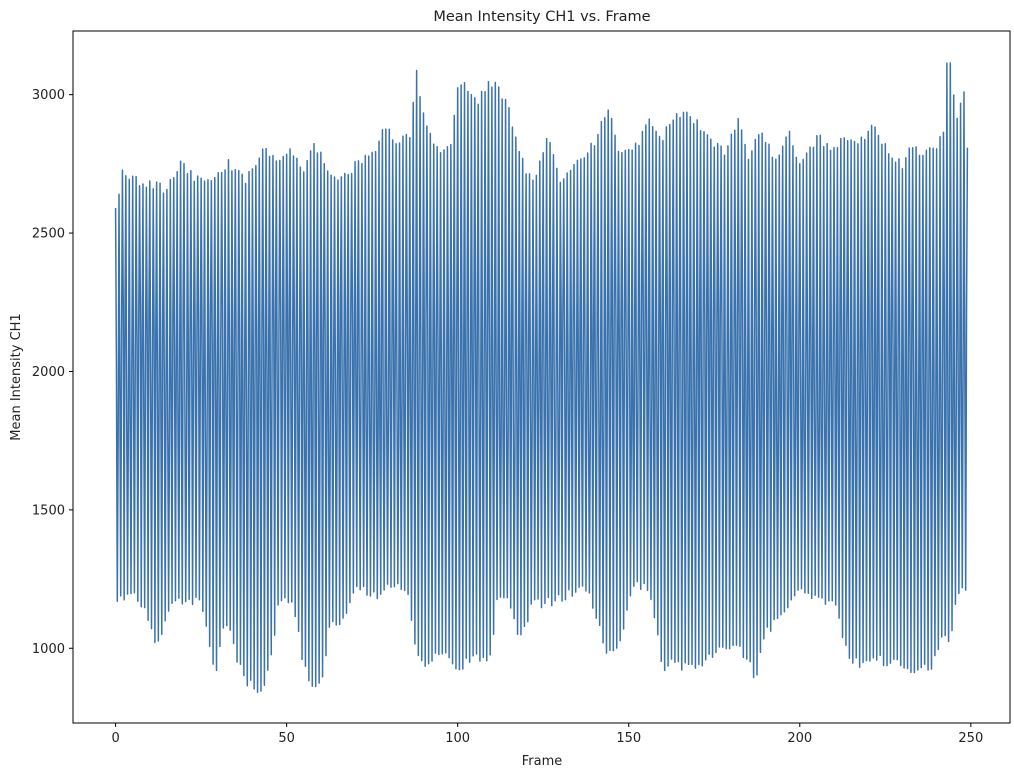 The height and width of the screenshot is (778, 1014). Describe the element at coordinates (970, 738) in the screenshot. I see `x-tick-label: 250` at that location.